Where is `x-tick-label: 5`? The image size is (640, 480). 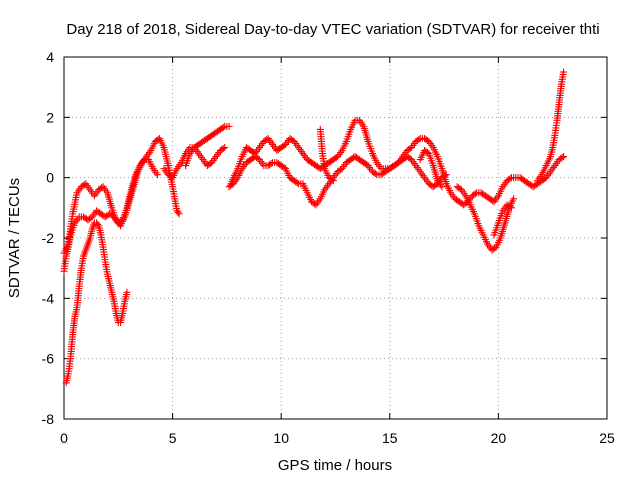
x-tick-label: 5 is located at coordinates (173, 438).